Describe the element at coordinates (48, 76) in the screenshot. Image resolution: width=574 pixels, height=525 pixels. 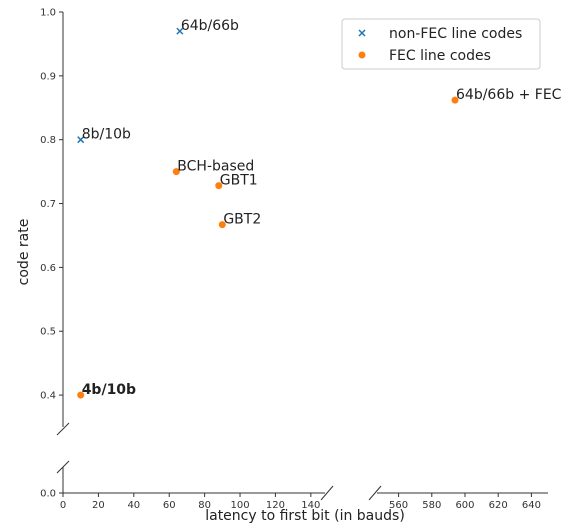
I see `y-tick-label: 0.9` at that location.